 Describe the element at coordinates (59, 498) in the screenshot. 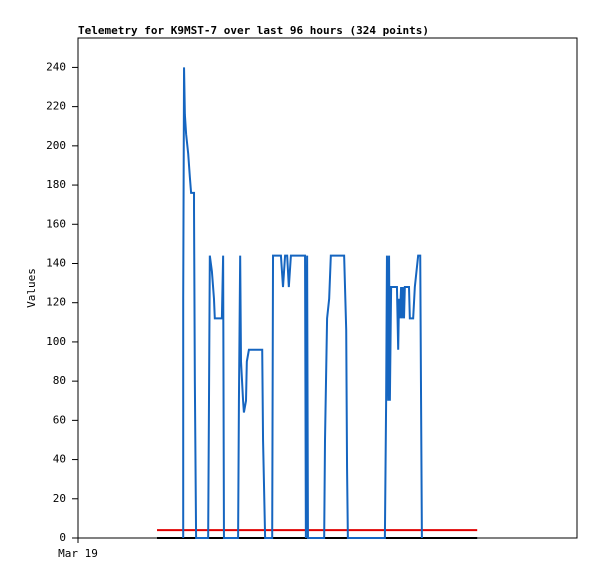

I see `y-tick-label: 20` at that location.